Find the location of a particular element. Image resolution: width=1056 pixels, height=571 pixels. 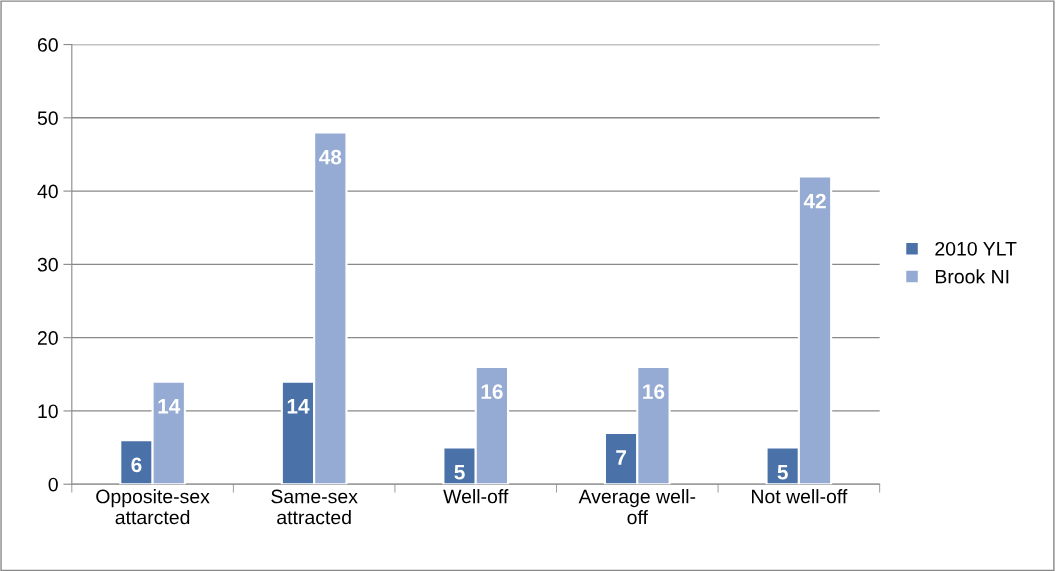

data-label: 48 is located at coordinates (330, 157).